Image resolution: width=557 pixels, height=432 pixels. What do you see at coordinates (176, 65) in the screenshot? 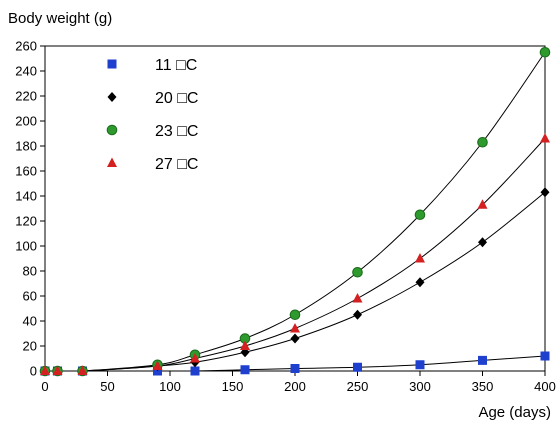
I see `legend-label: 11 □C` at bounding box center [176, 65].